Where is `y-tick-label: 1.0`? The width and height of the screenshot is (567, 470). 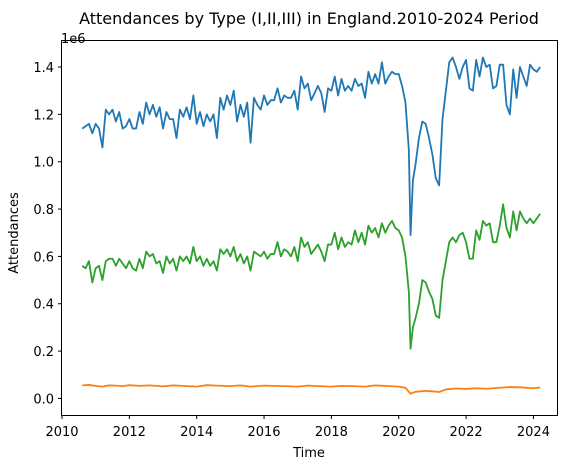 y-tick-label: 1.0 is located at coordinates (43, 163).